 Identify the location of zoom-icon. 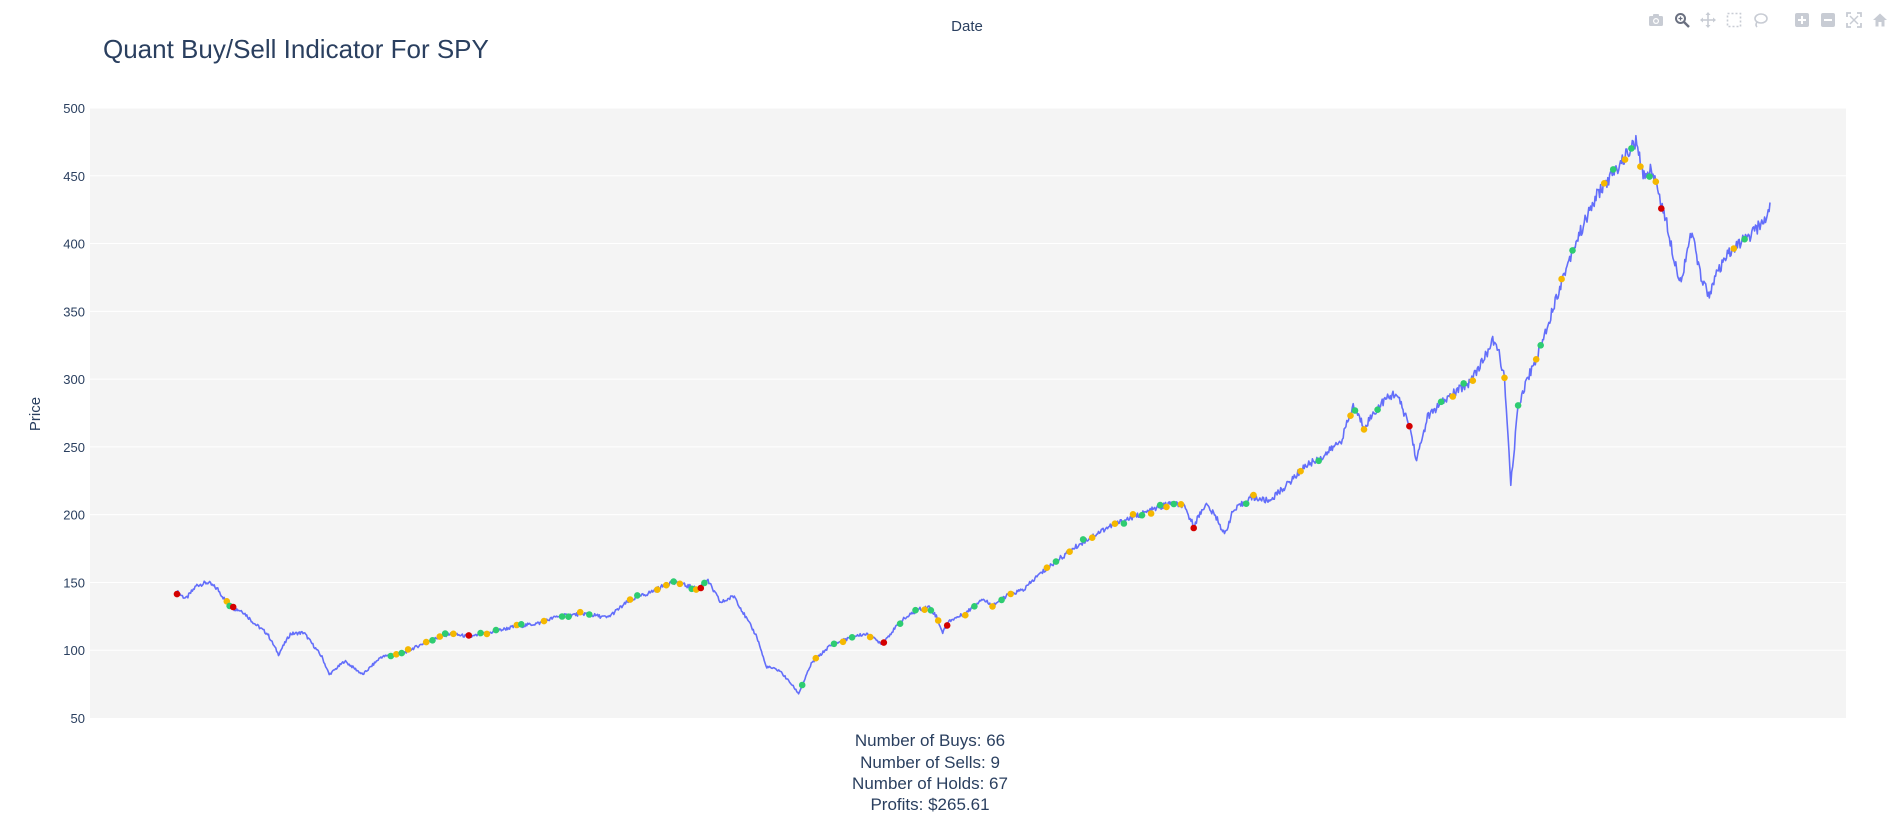
(1682, 20).